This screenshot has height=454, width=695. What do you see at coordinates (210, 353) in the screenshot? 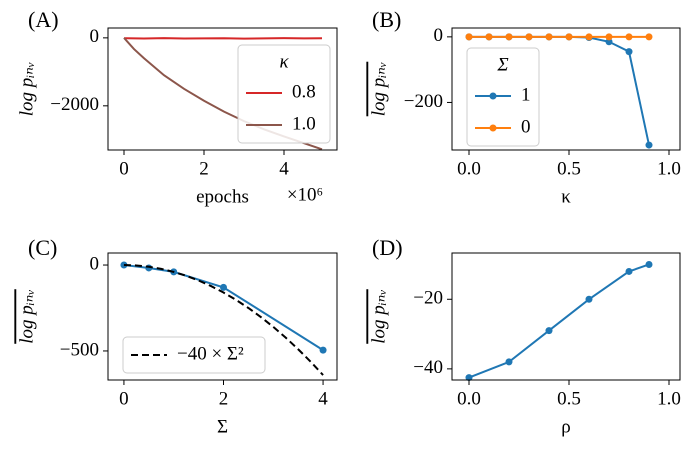
I see `legend-label: −40 × Σ²` at bounding box center [210, 353].